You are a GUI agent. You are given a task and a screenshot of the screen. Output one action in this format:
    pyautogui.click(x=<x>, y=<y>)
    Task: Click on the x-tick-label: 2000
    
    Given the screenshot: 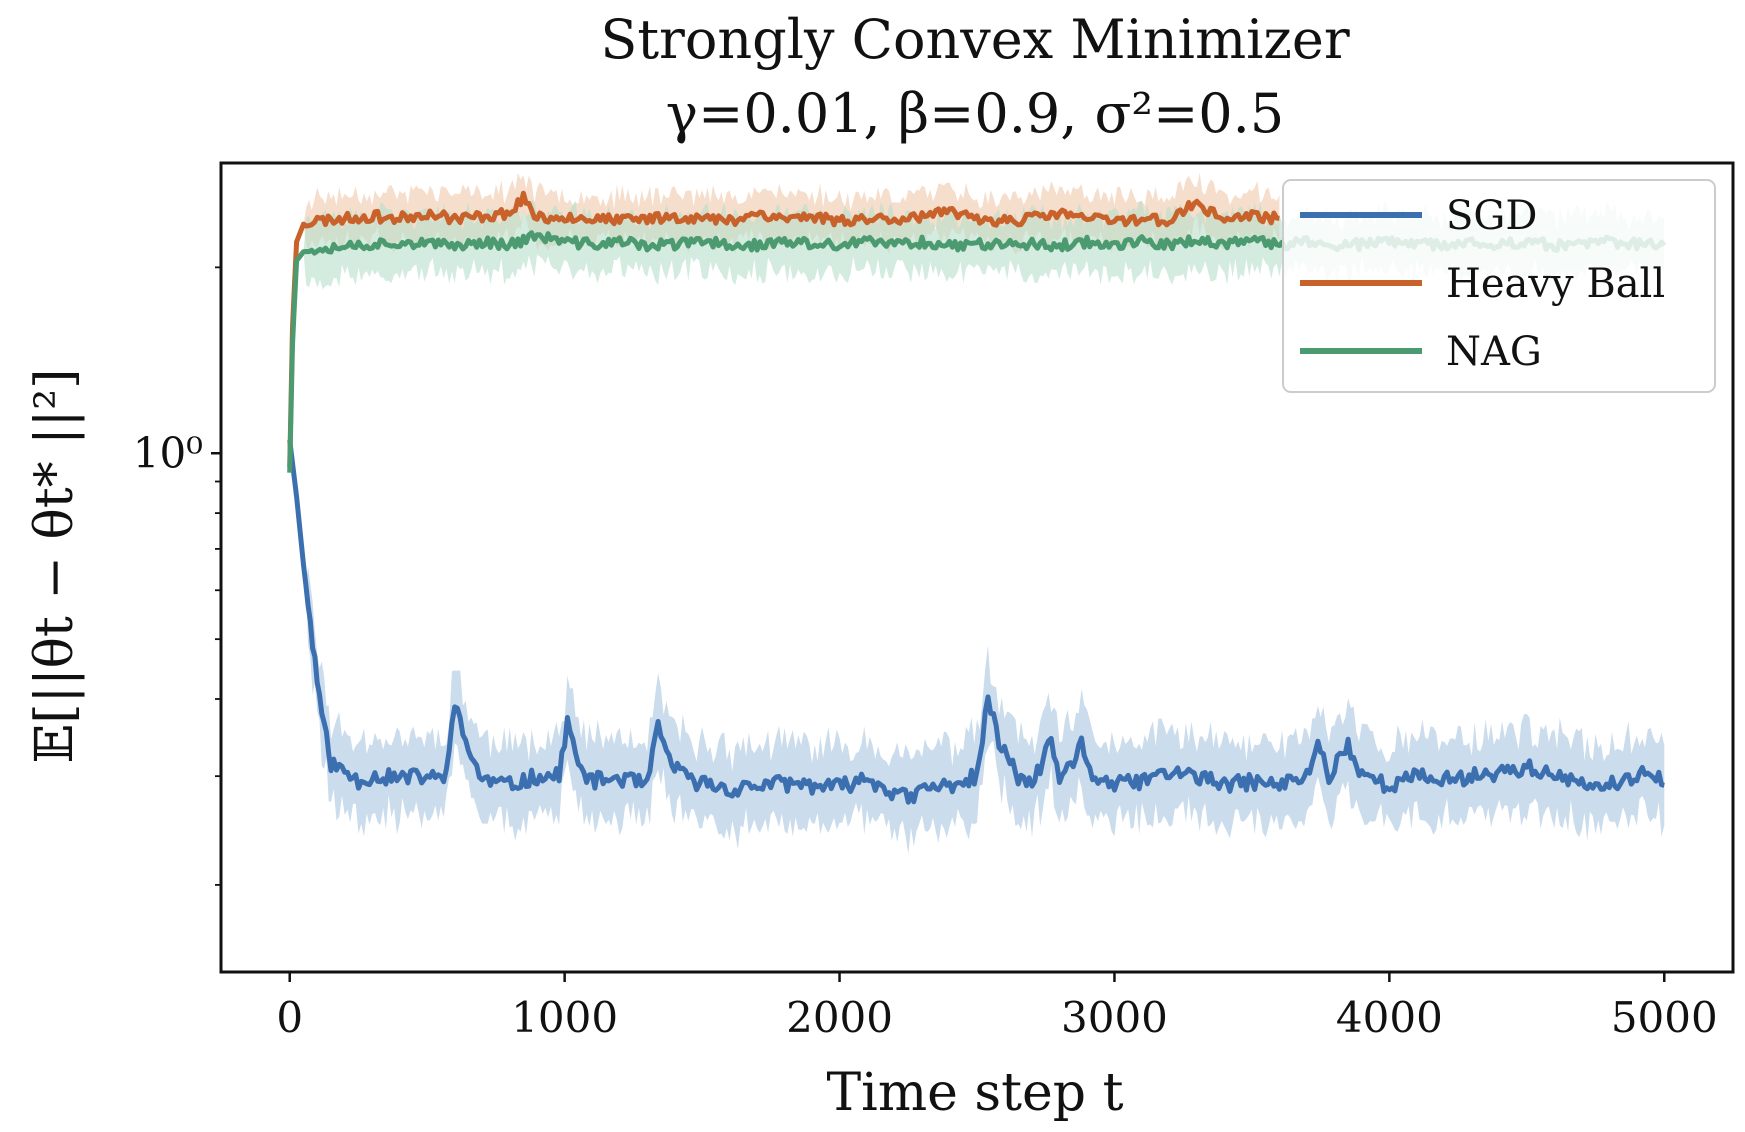 What is the action you would take?
    pyautogui.click(x=839, y=1017)
    